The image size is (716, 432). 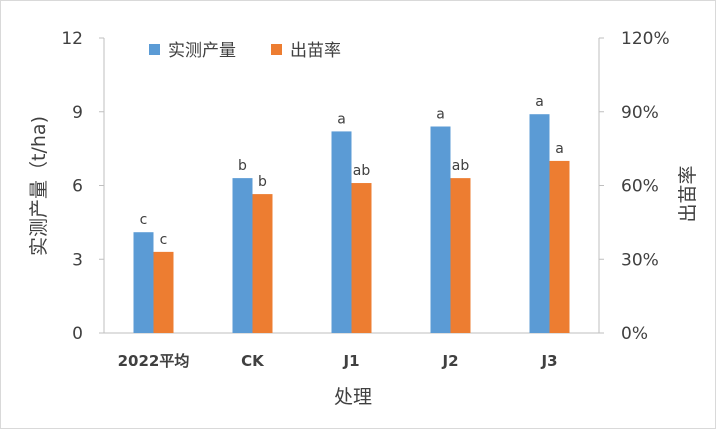 What do you see at coordinates (144, 220) in the screenshot?
I see `yield-significance-label: c` at bounding box center [144, 220].